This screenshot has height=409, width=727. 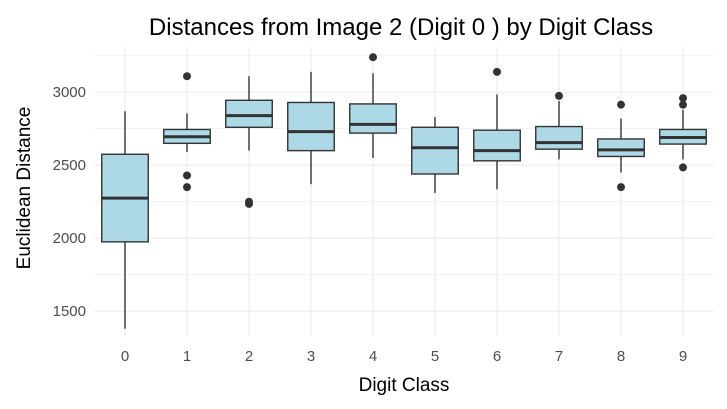 What do you see at coordinates (683, 356) in the screenshot?
I see `x-tick-label: 9` at bounding box center [683, 356].